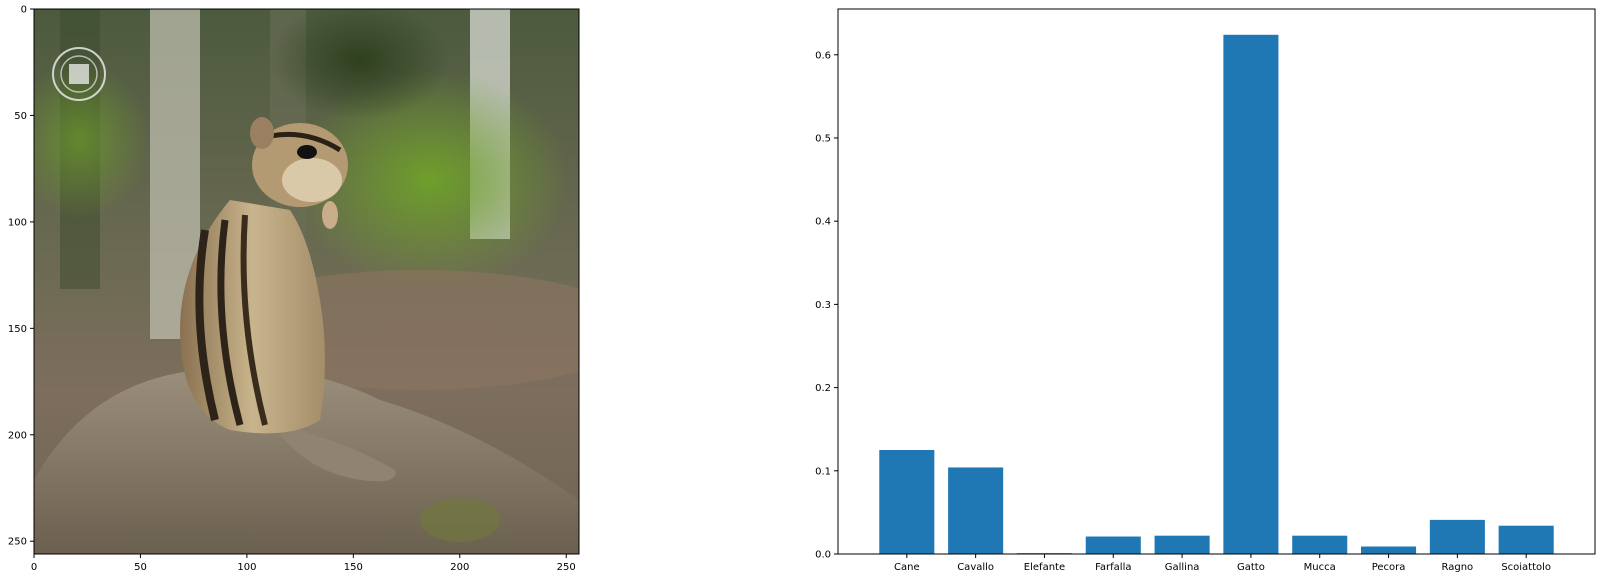 This screenshot has width=1605, height=577. I want to click on bar-y-ticks: 0.0 0.1 0.2 0.3 0.4 0.5 0.6, so click(826, 305).